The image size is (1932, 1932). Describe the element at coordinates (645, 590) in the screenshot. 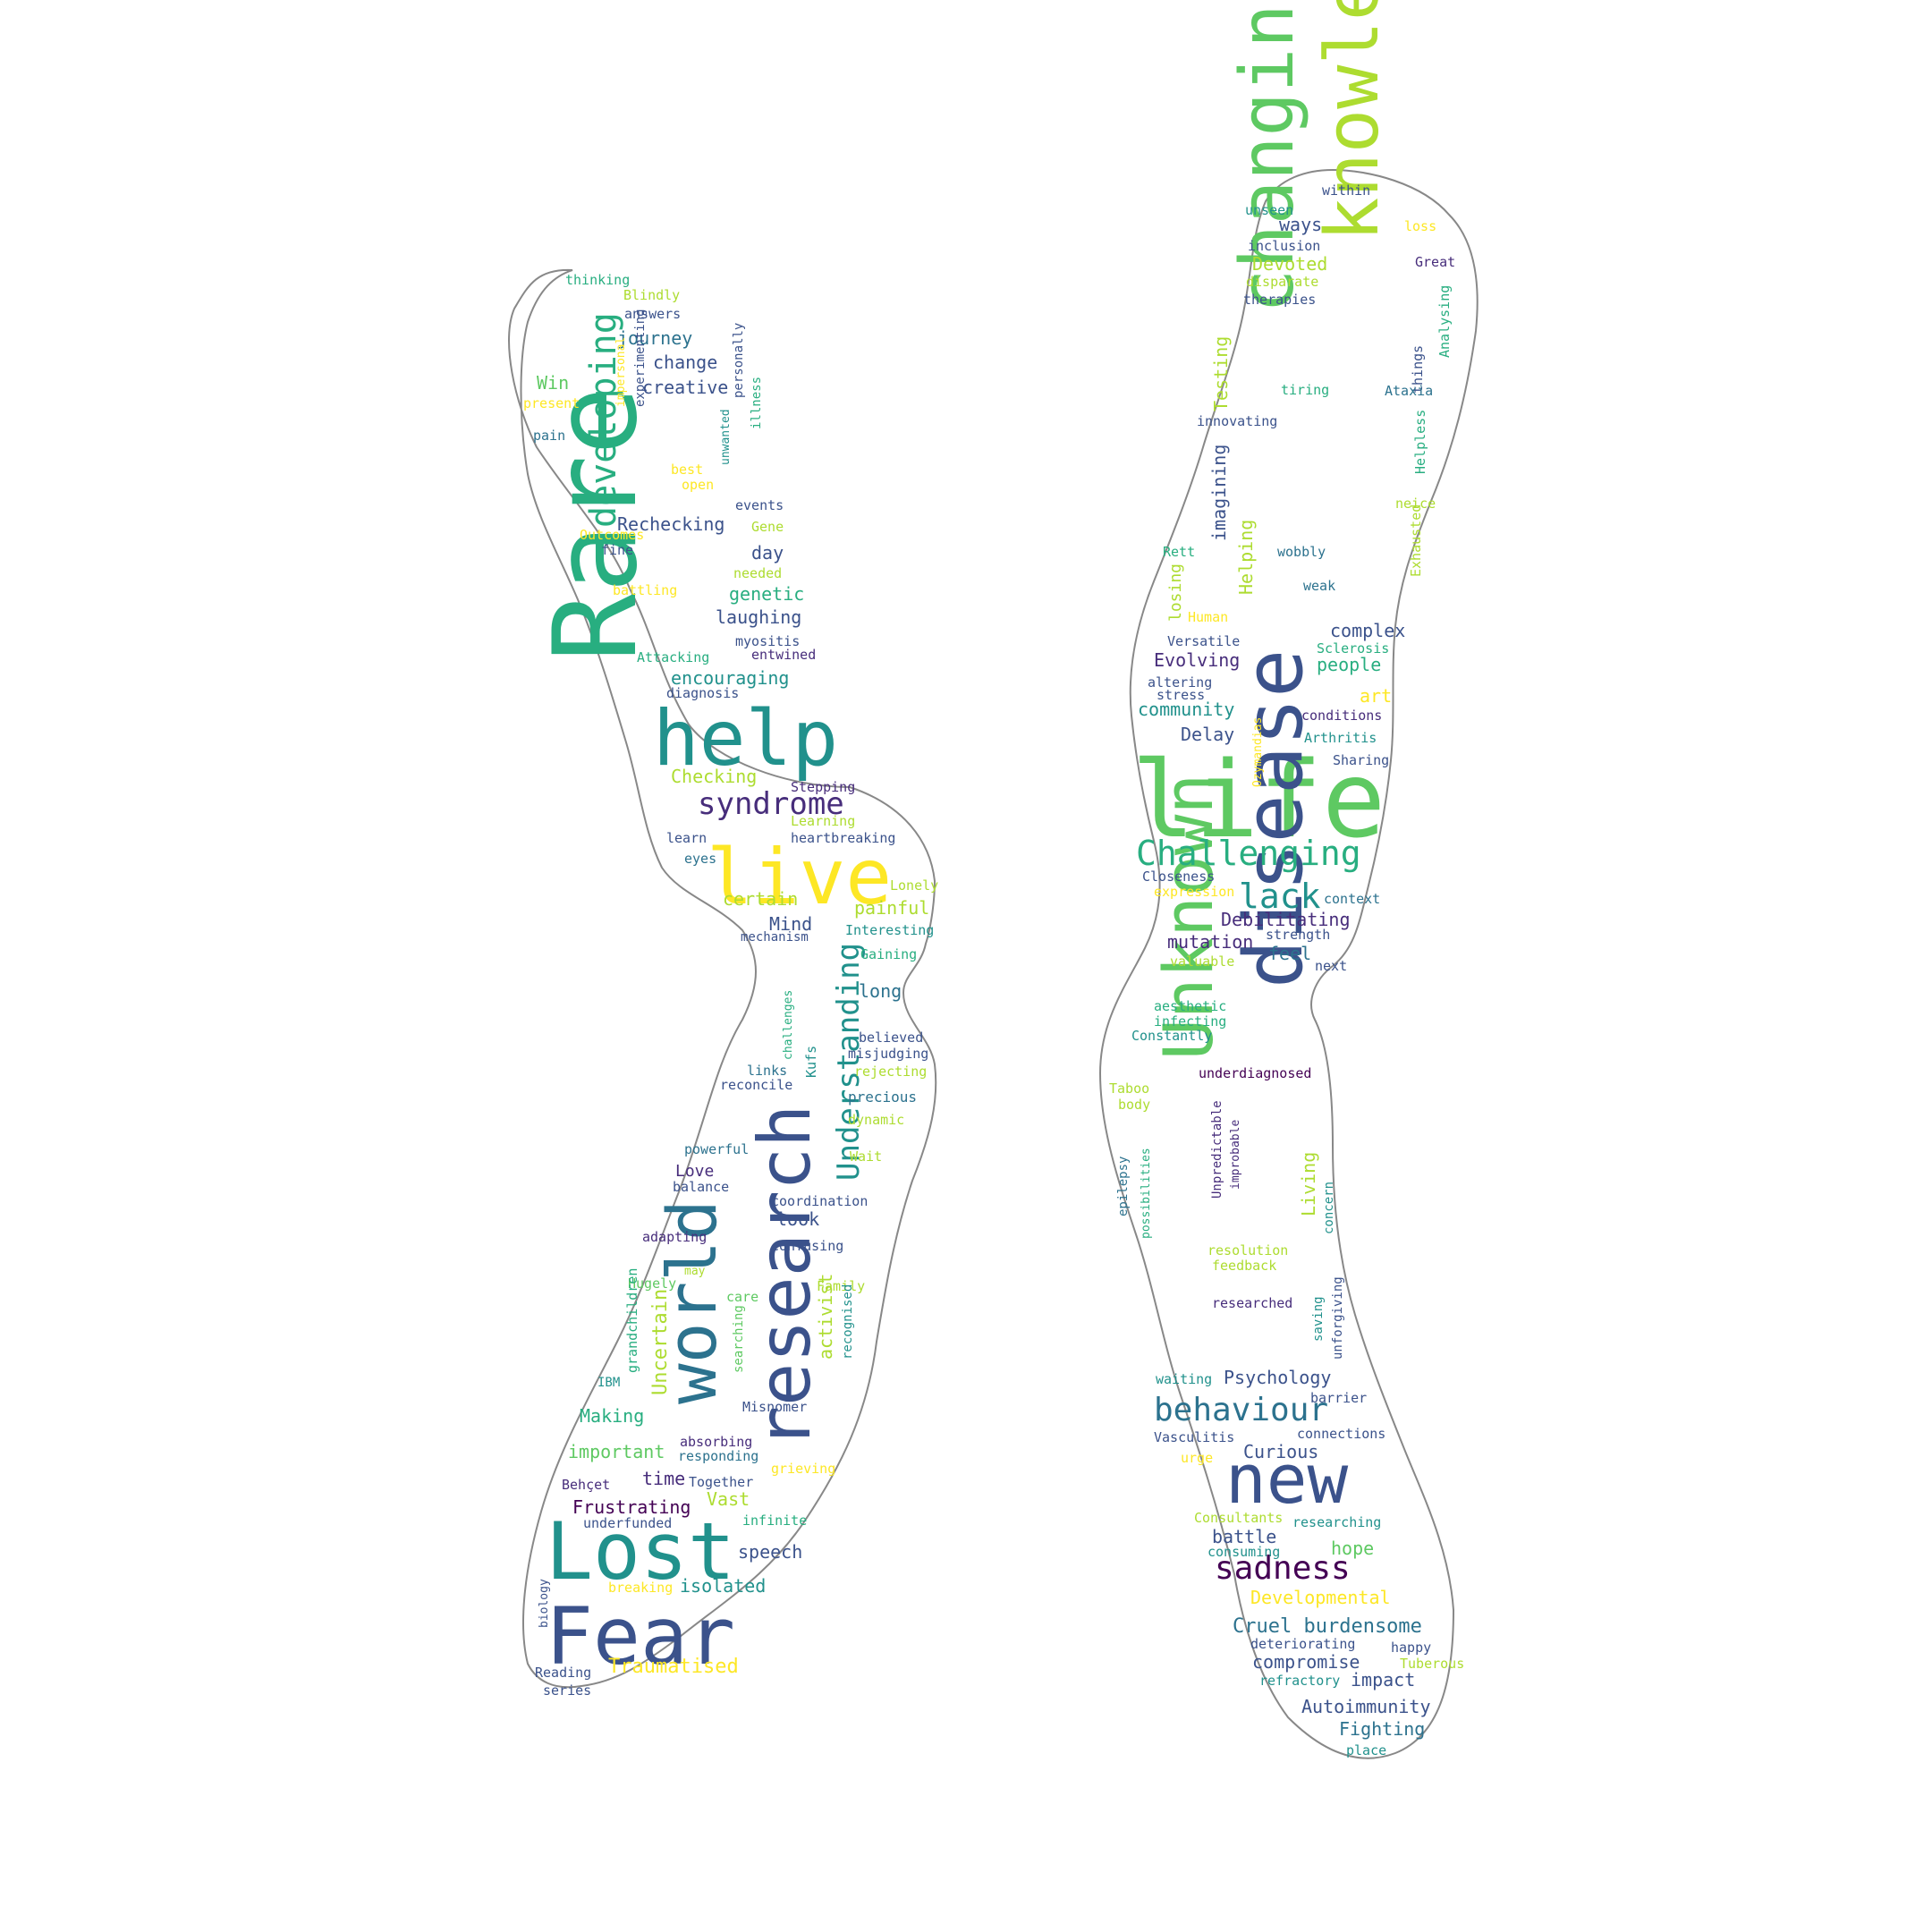

I see `left-word: battling` at that location.